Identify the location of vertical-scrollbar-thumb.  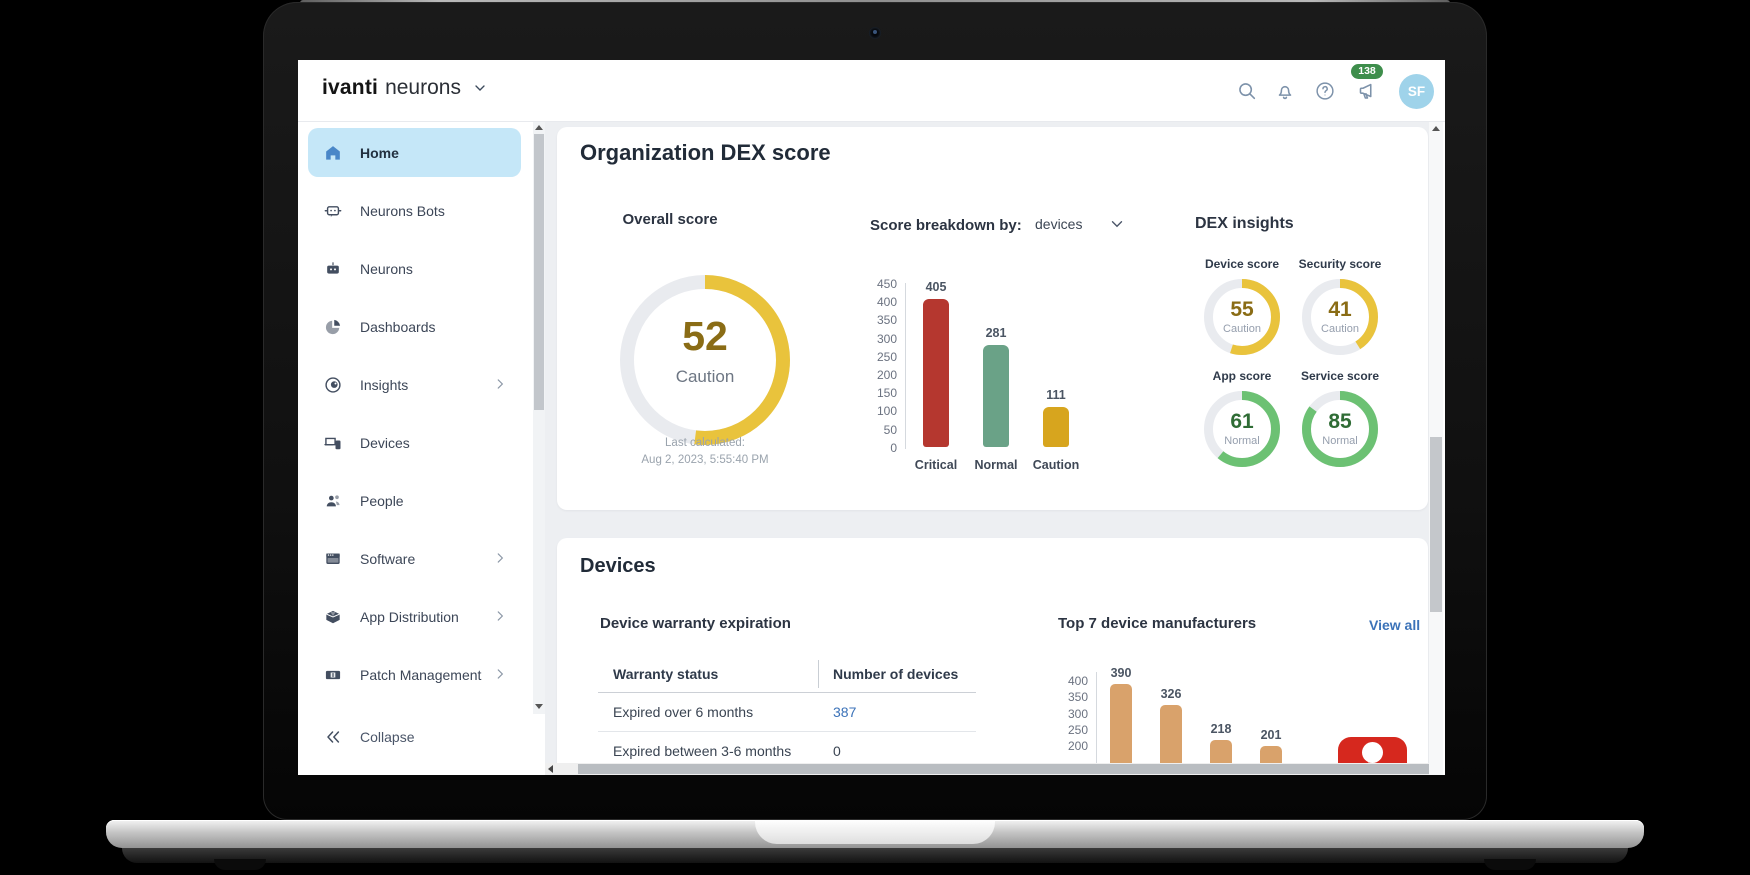
(1436, 524).